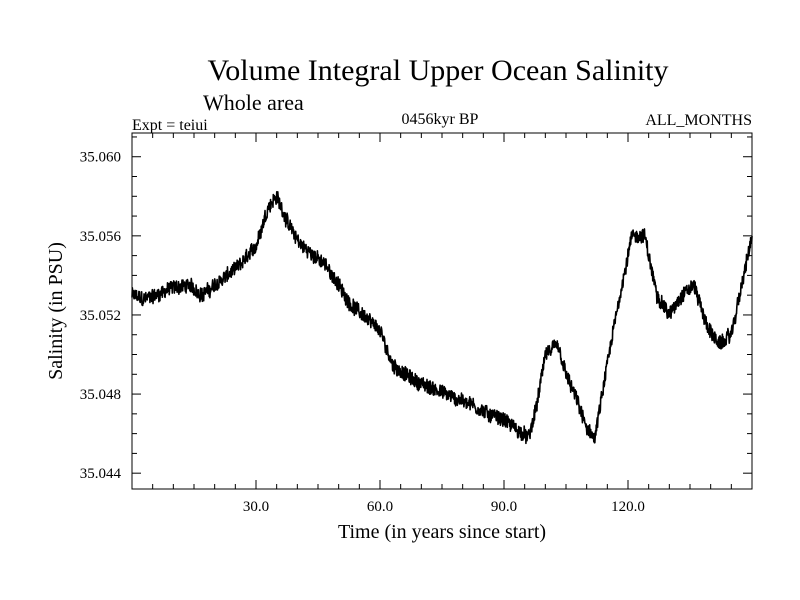 This screenshot has width=800, height=600. Describe the element at coordinates (100, 316) in the screenshot. I see `y-tick-label: 35.052` at that location.